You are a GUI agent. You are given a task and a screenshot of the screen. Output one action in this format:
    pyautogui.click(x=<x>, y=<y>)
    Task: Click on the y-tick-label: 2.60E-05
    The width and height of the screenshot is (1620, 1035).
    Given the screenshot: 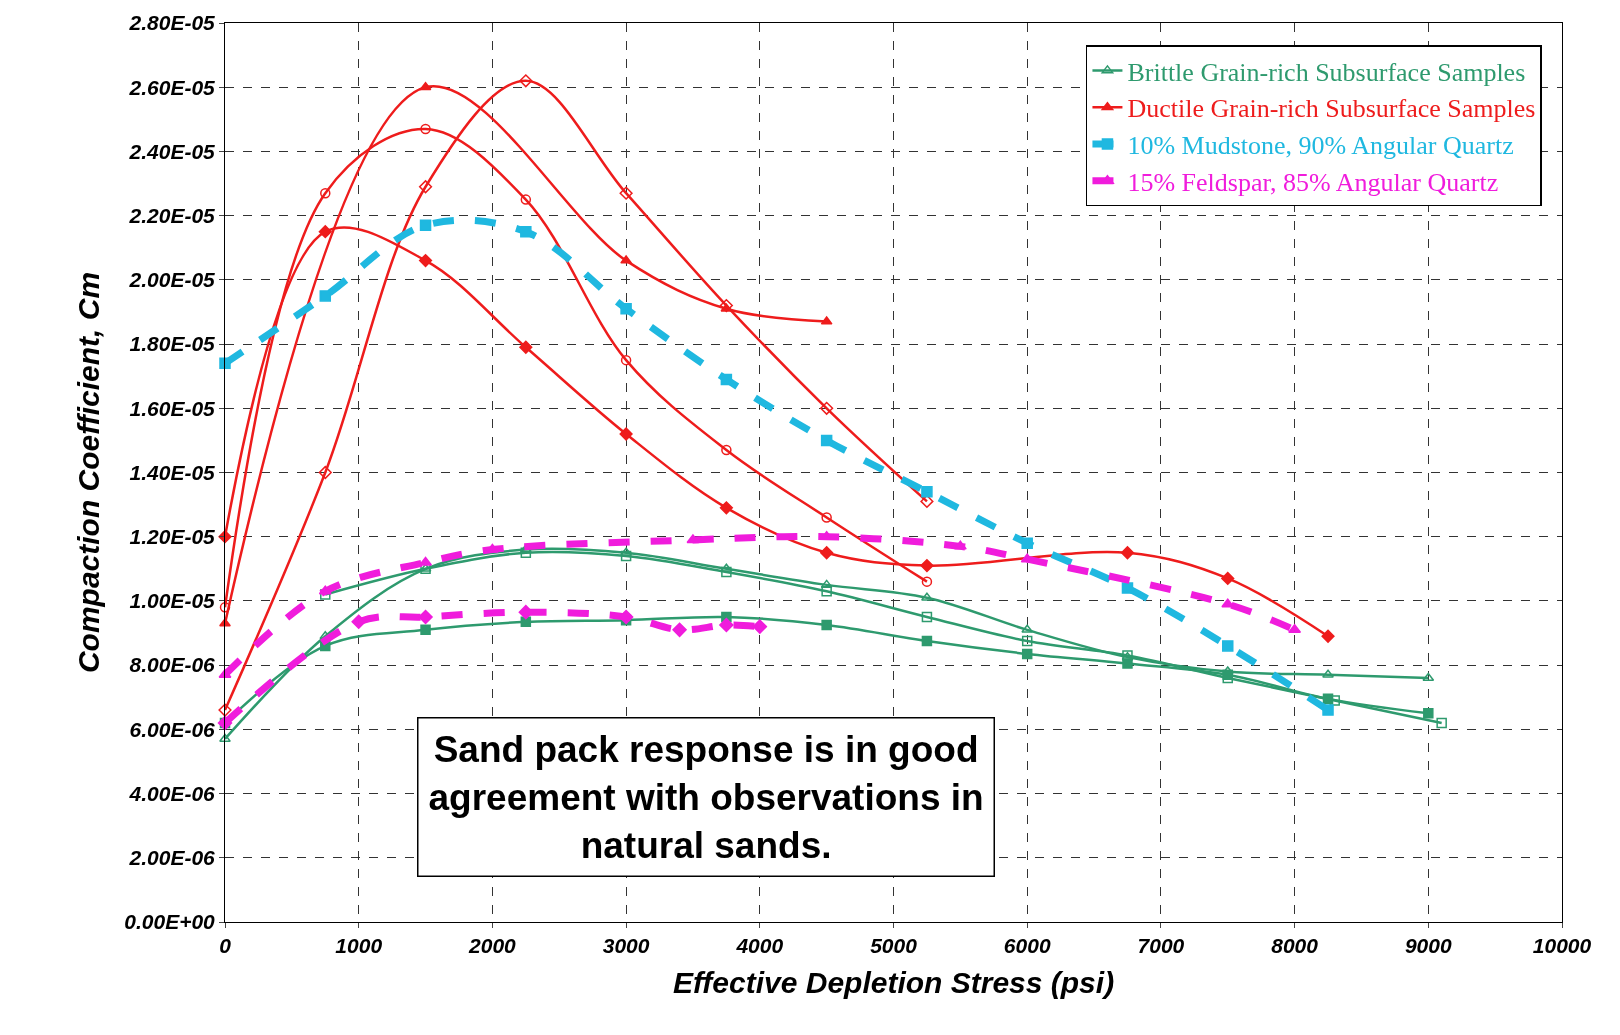 What is the action you would take?
    pyautogui.click(x=172, y=87)
    